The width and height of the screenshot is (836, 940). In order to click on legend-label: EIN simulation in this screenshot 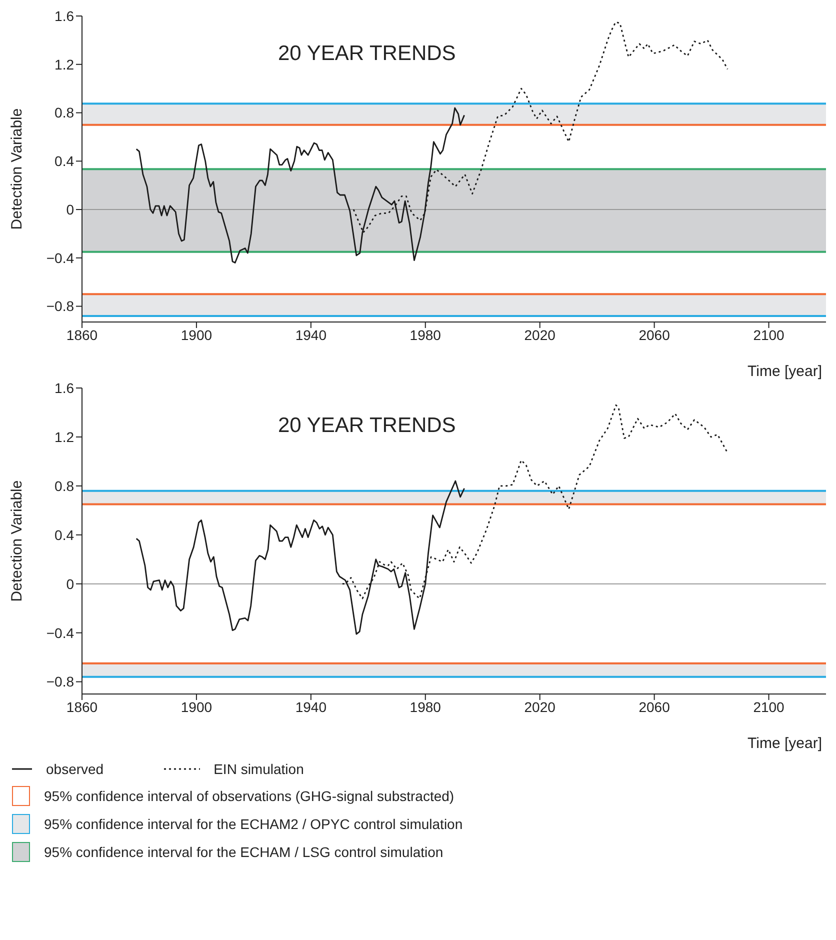, I will do `click(259, 769)`.